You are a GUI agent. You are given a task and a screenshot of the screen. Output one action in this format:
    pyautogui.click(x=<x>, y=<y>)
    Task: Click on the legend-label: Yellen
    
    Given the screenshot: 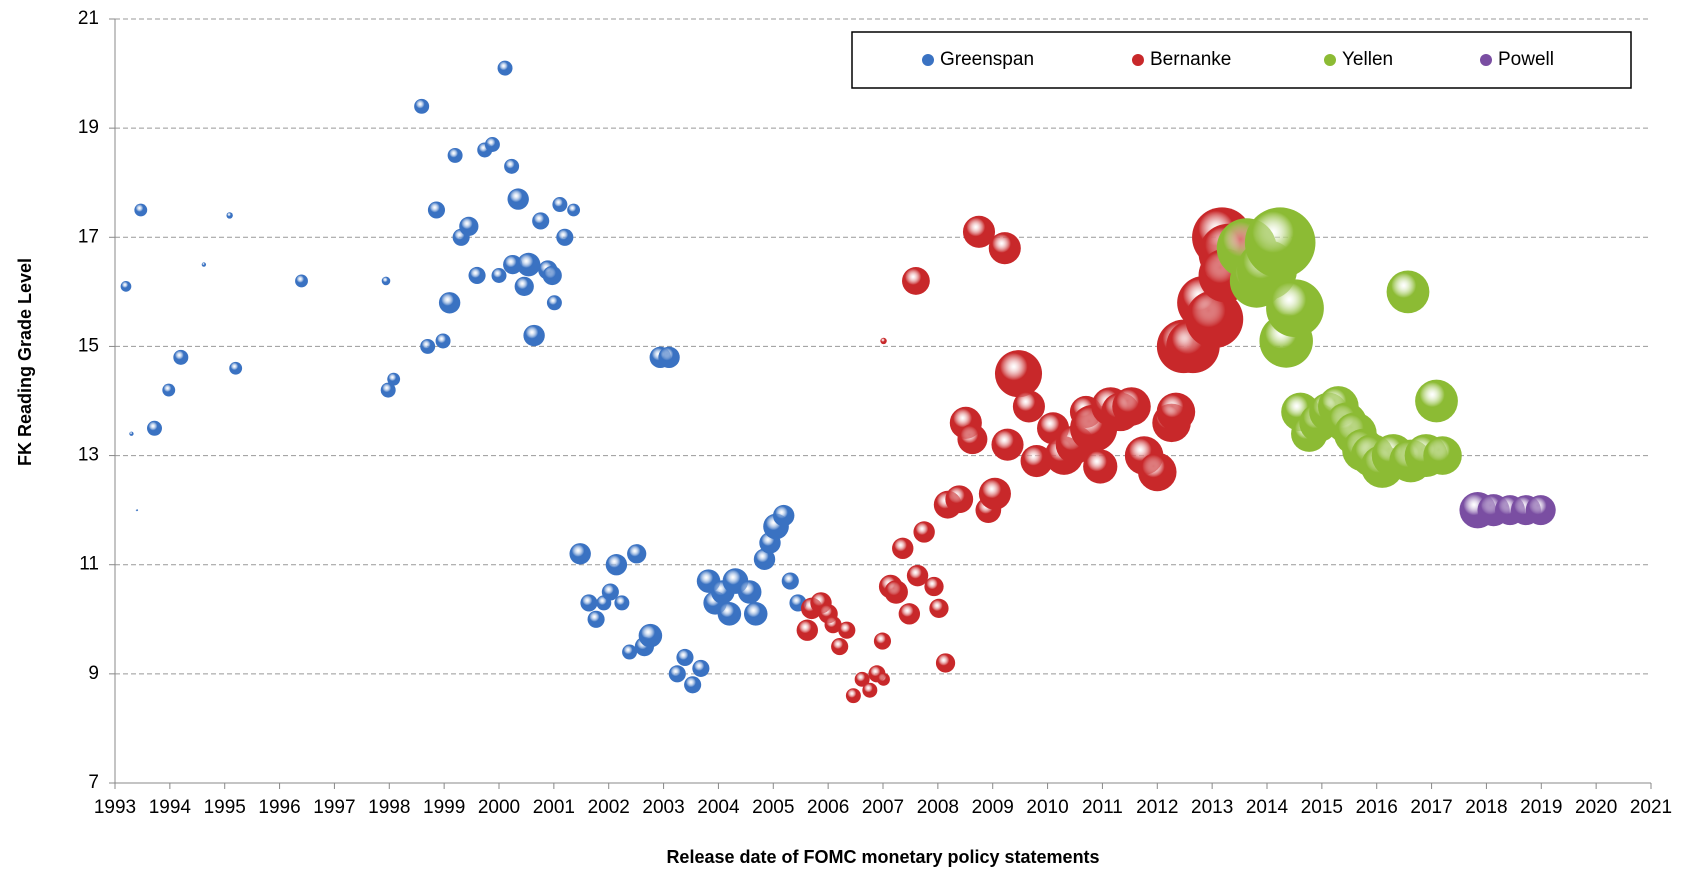 What is the action you would take?
    pyautogui.click(x=1367, y=59)
    